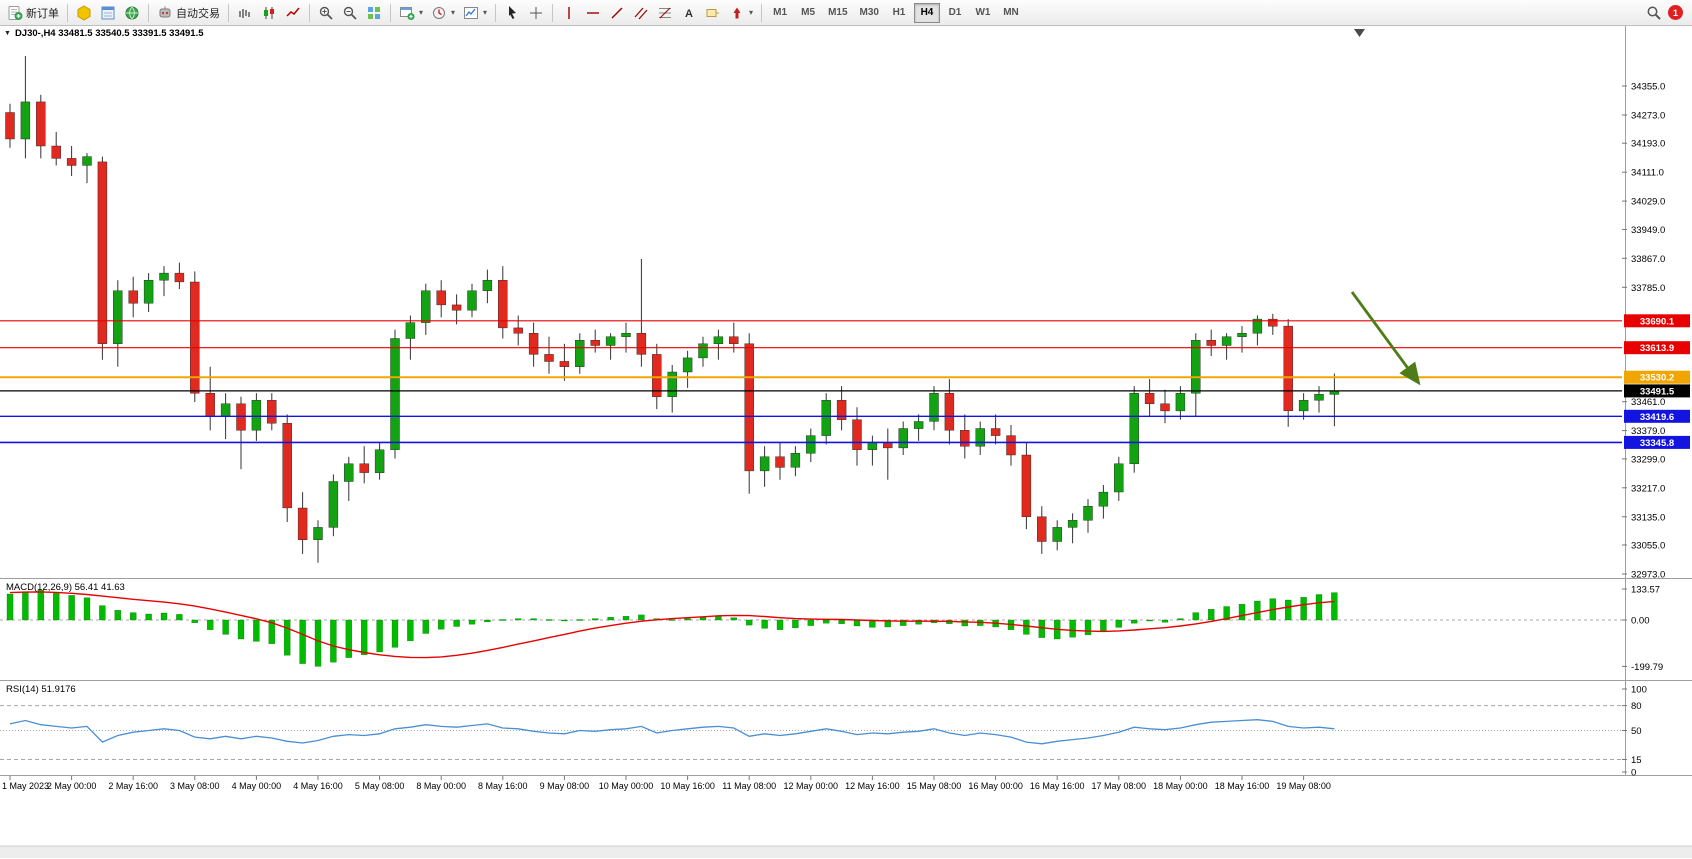  What do you see at coordinates (441, 786) in the screenshot?
I see `svg-text: 8 May 00:00` at bounding box center [441, 786].